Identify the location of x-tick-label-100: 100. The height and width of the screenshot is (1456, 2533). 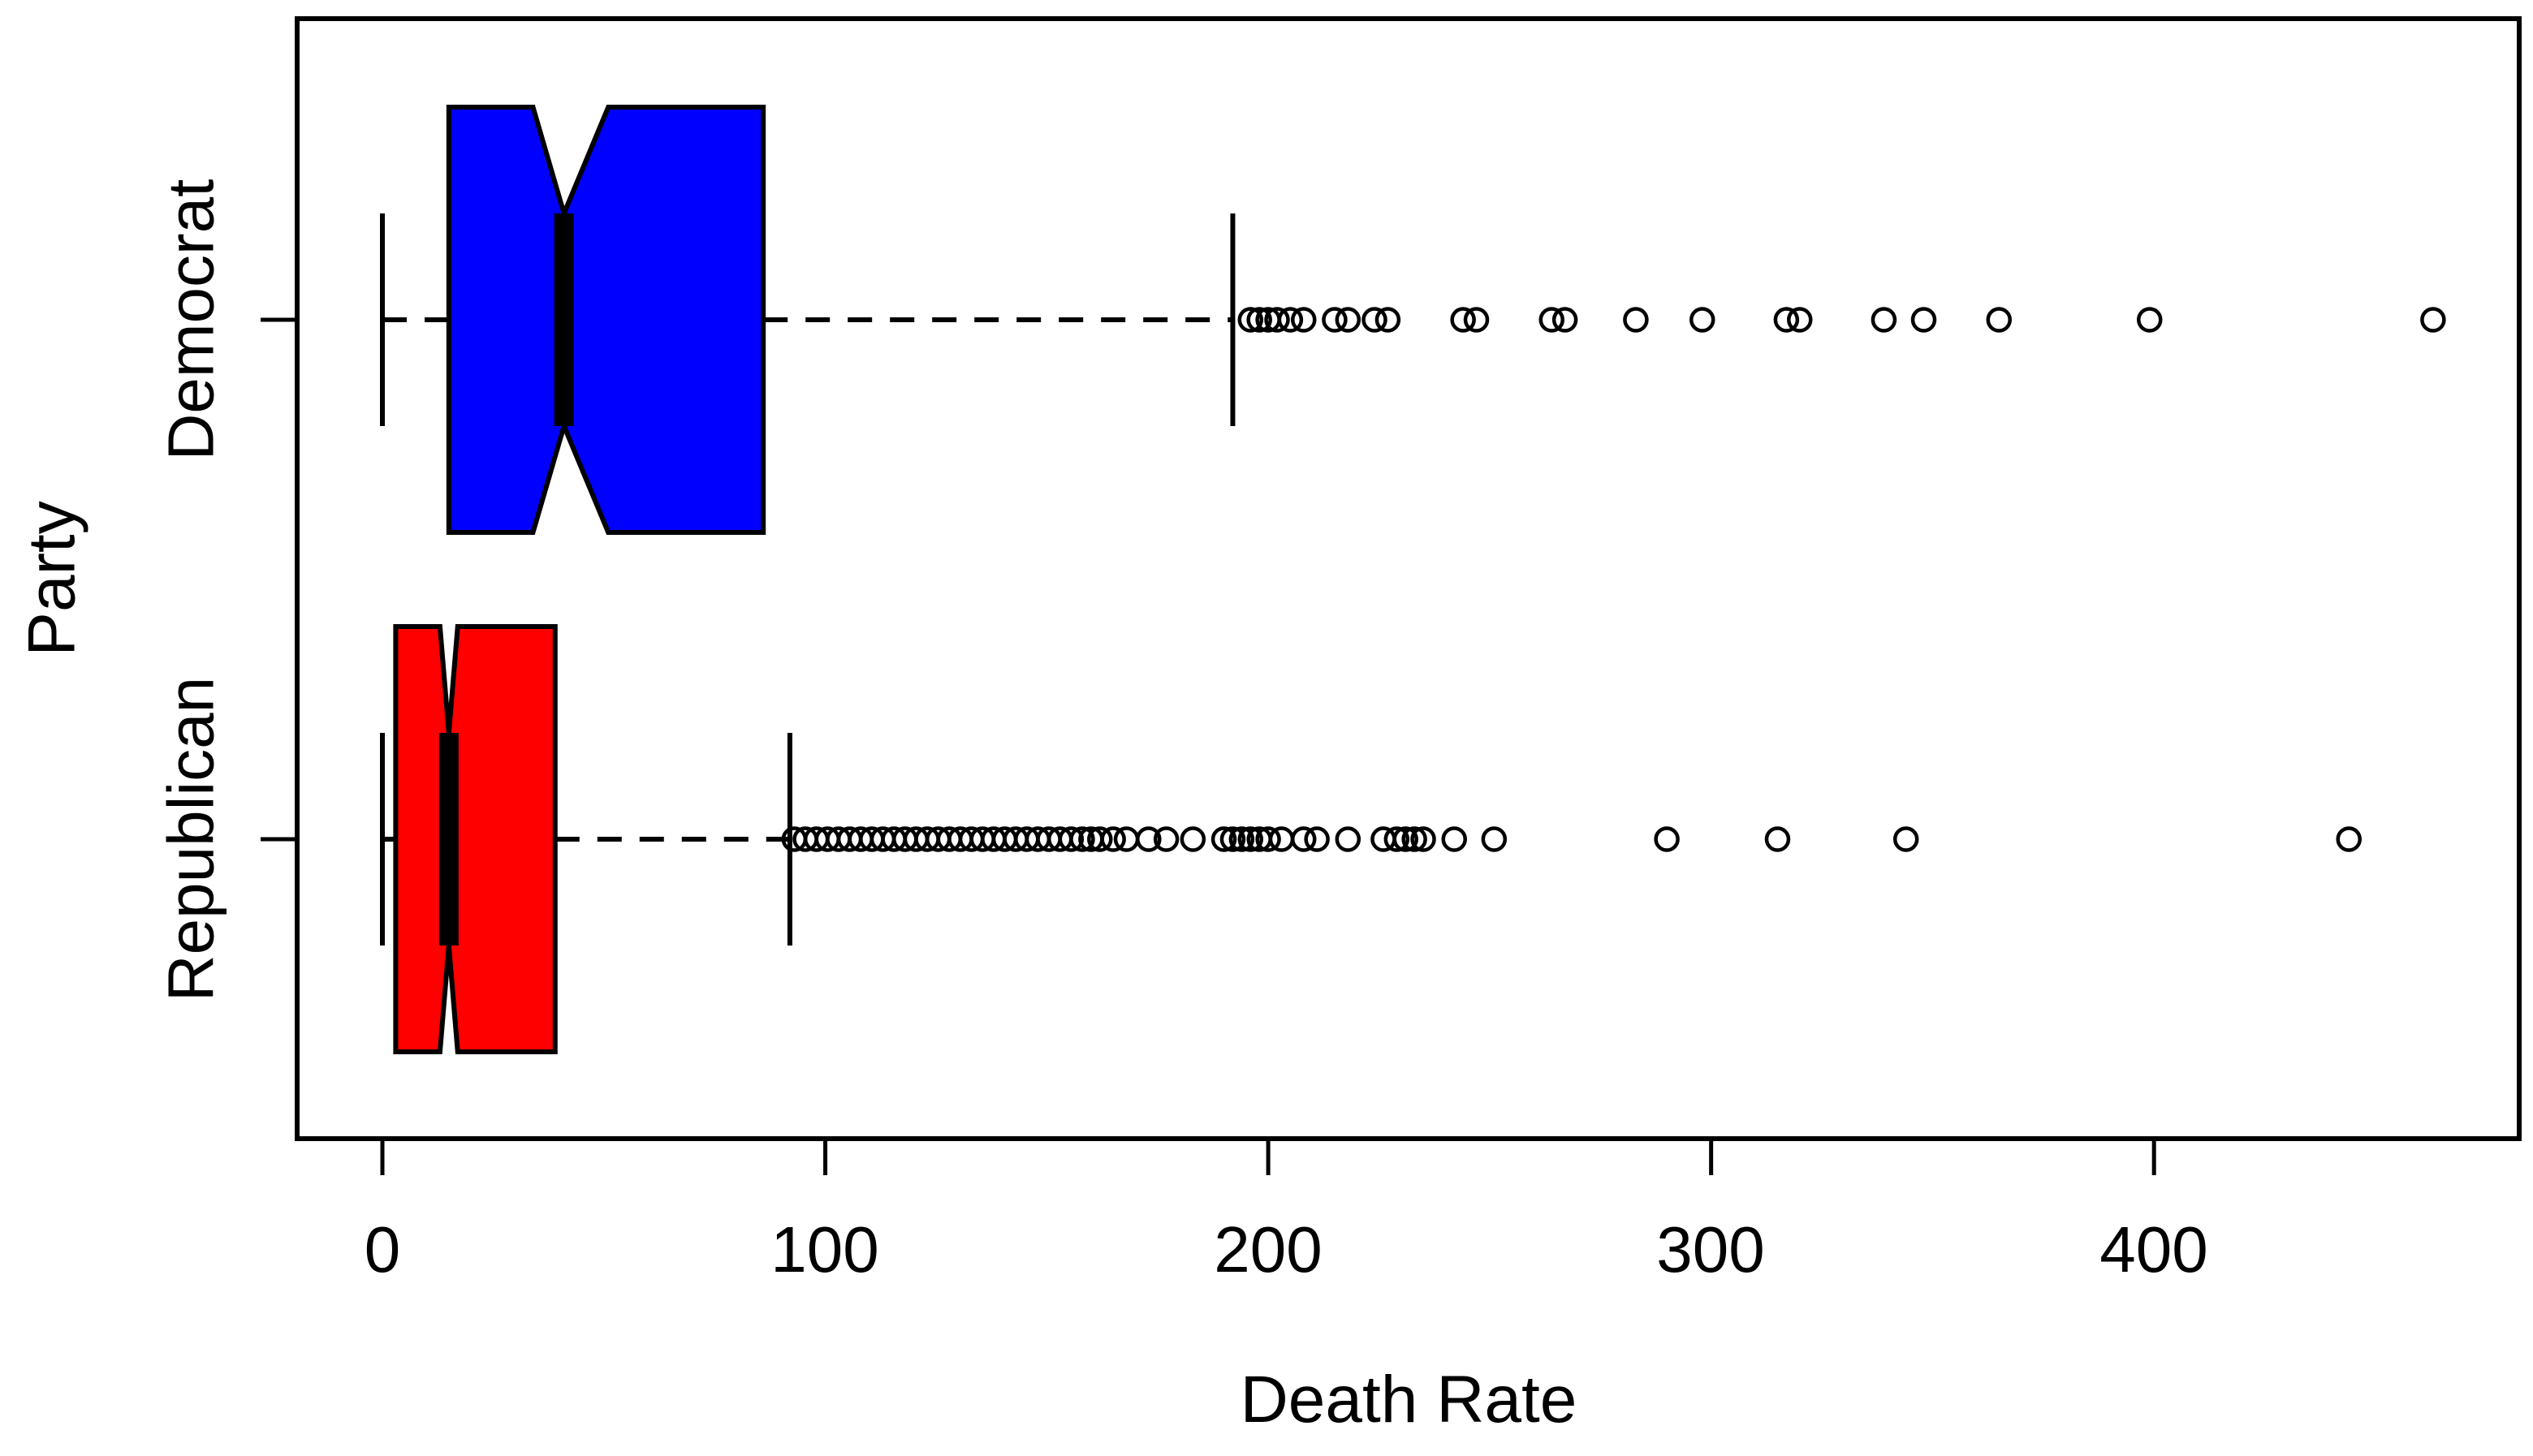
(824, 1249).